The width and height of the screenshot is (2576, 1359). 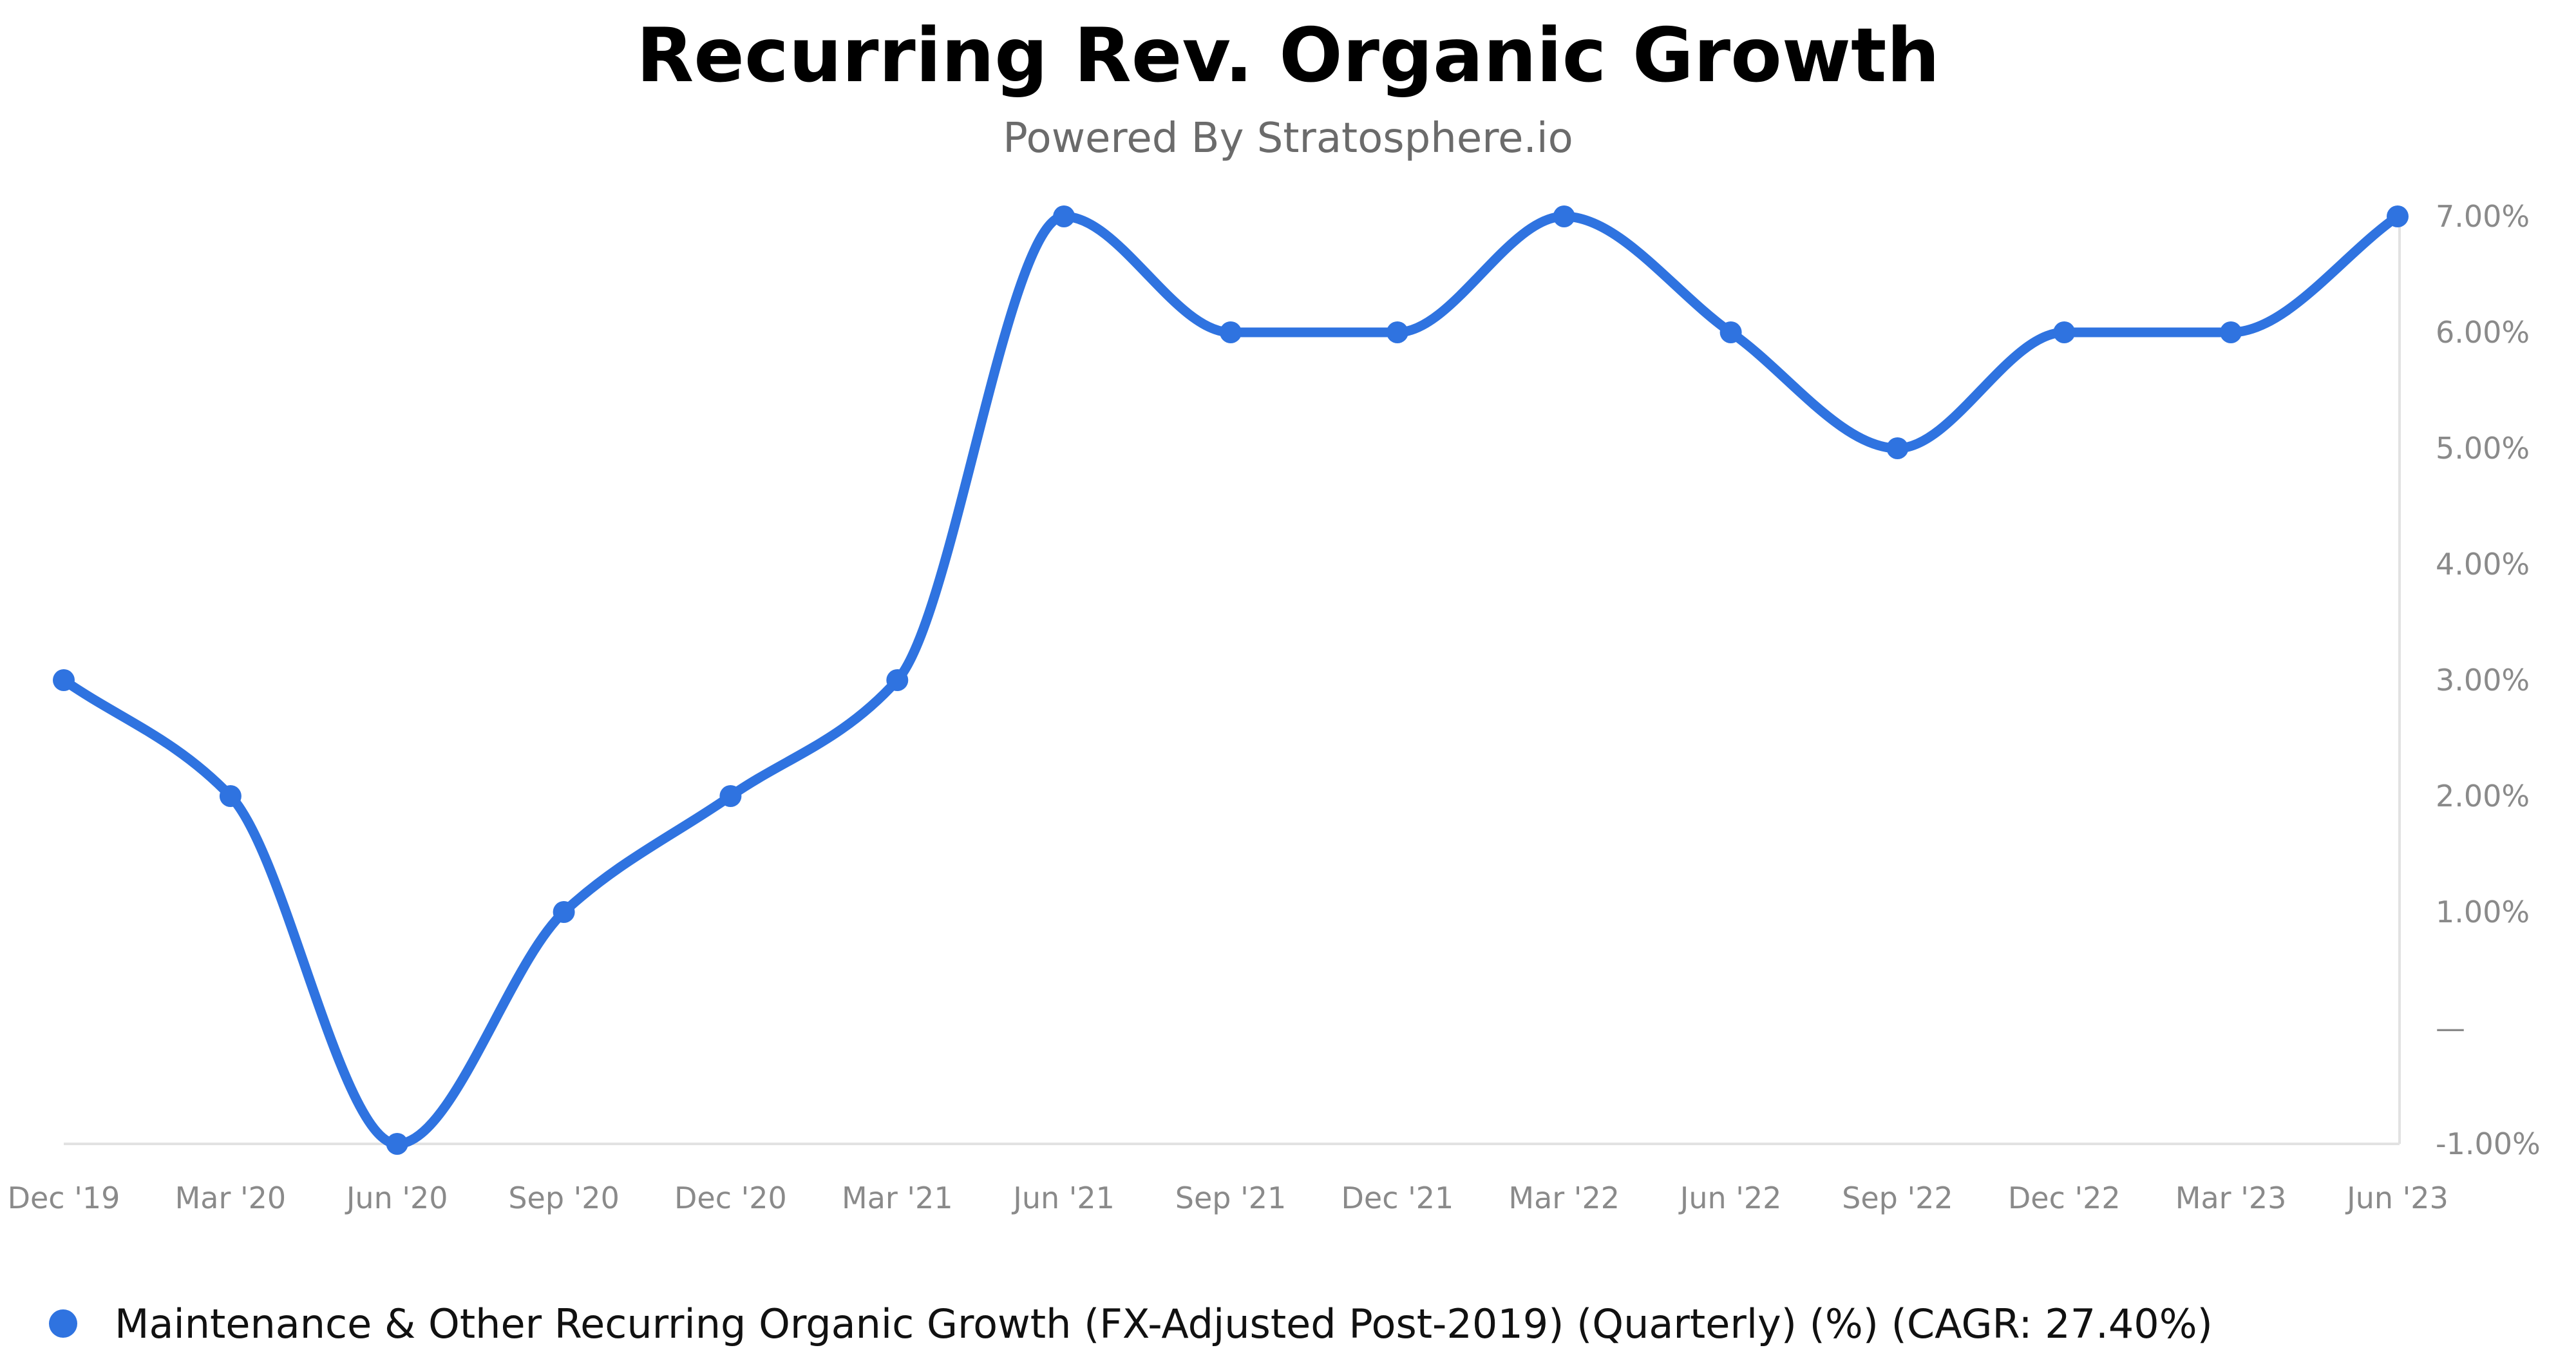 I want to click on y-tick-label: 5.00%, so click(x=2483, y=449).